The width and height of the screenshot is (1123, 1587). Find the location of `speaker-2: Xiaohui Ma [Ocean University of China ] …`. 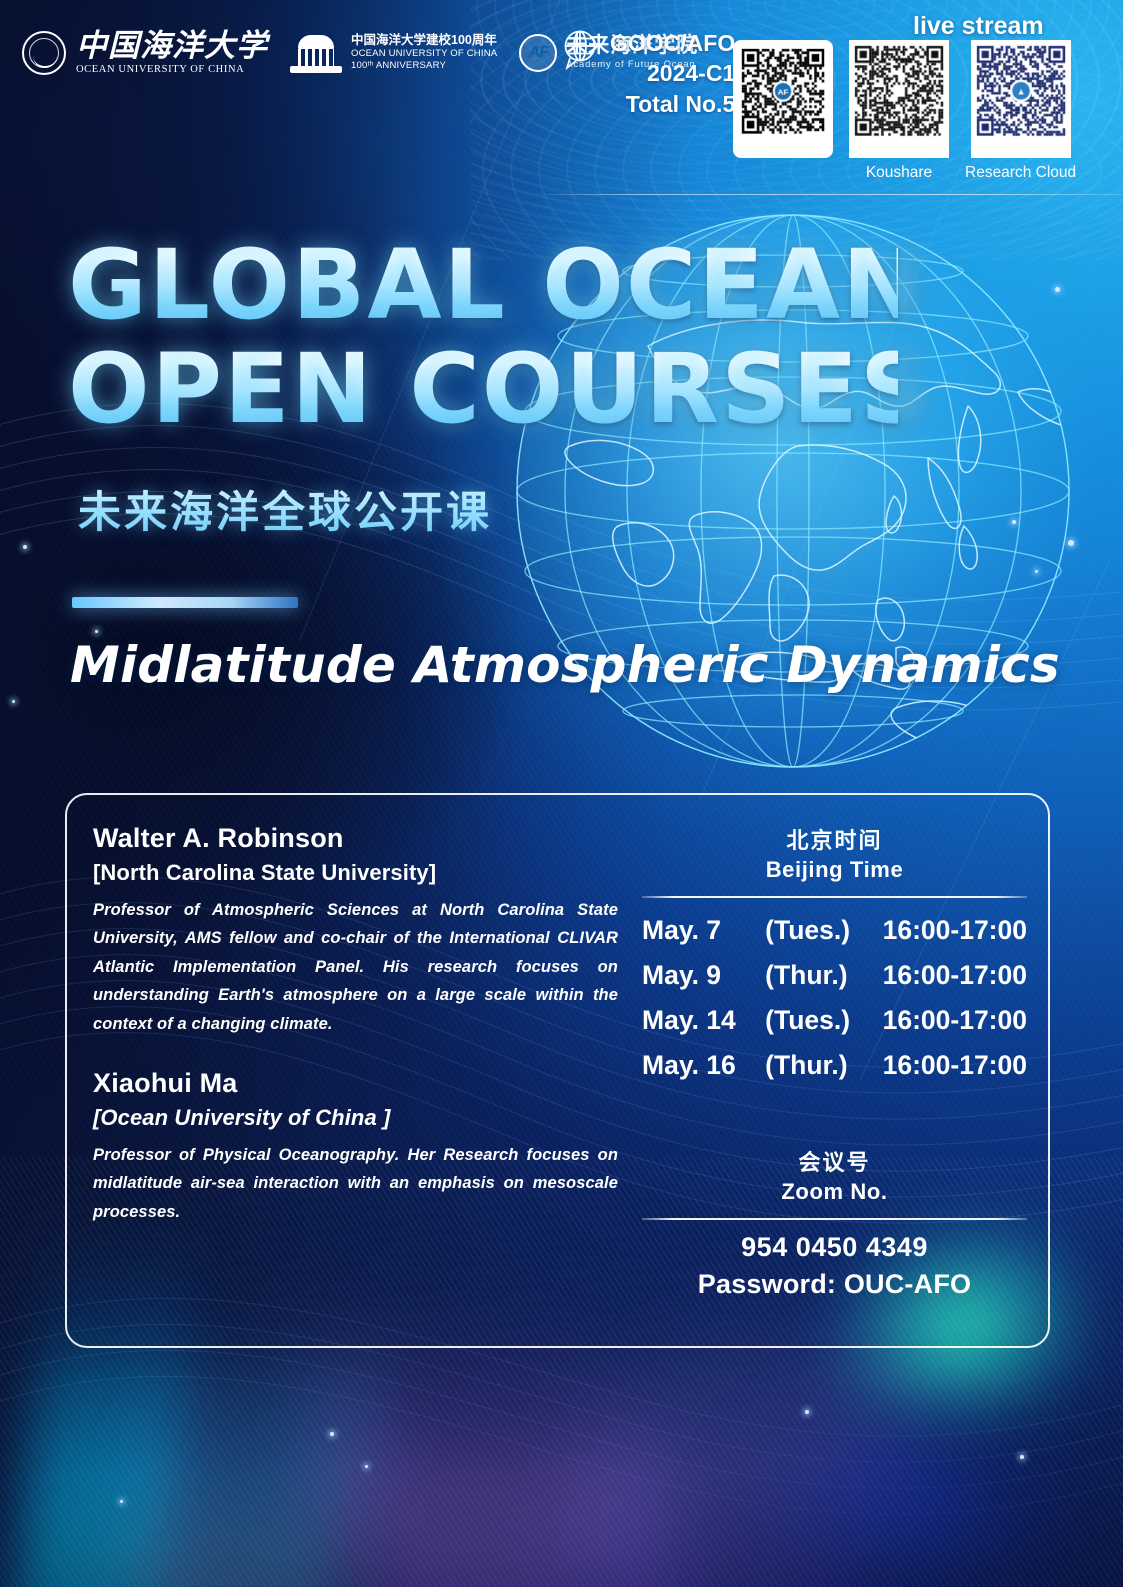

speaker-2: Xiaohui Ma [Ocean University of China ] … is located at coordinates (355, 1146).